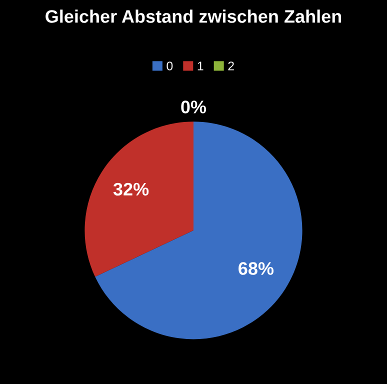 The height and width of the screenshot is (384, 387). What do you see at coordinates (201, 66) in the screenshot?
I see `legend-label: 1` at bounding box center [201, 66].